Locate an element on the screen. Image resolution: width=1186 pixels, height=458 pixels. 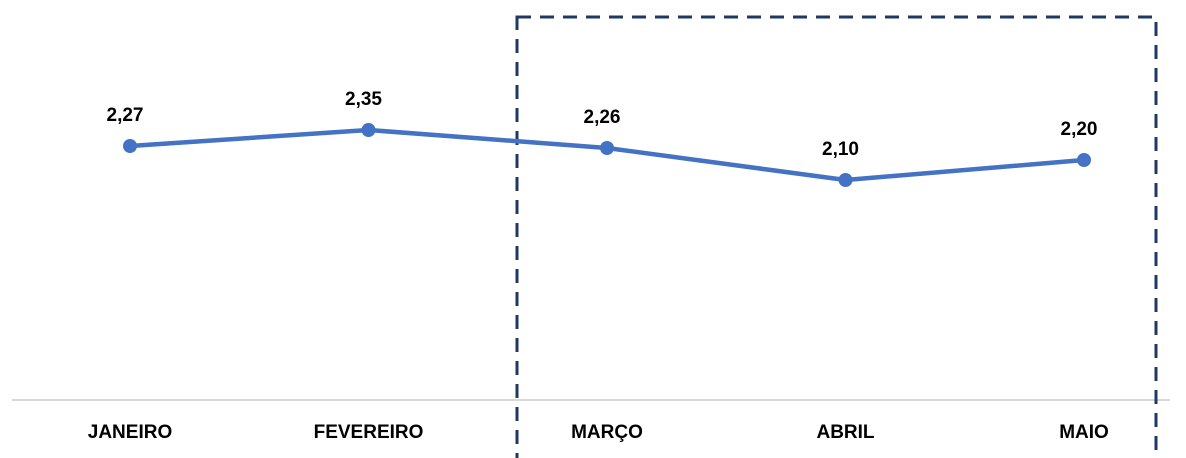
series is located at coordinates (607, 155).